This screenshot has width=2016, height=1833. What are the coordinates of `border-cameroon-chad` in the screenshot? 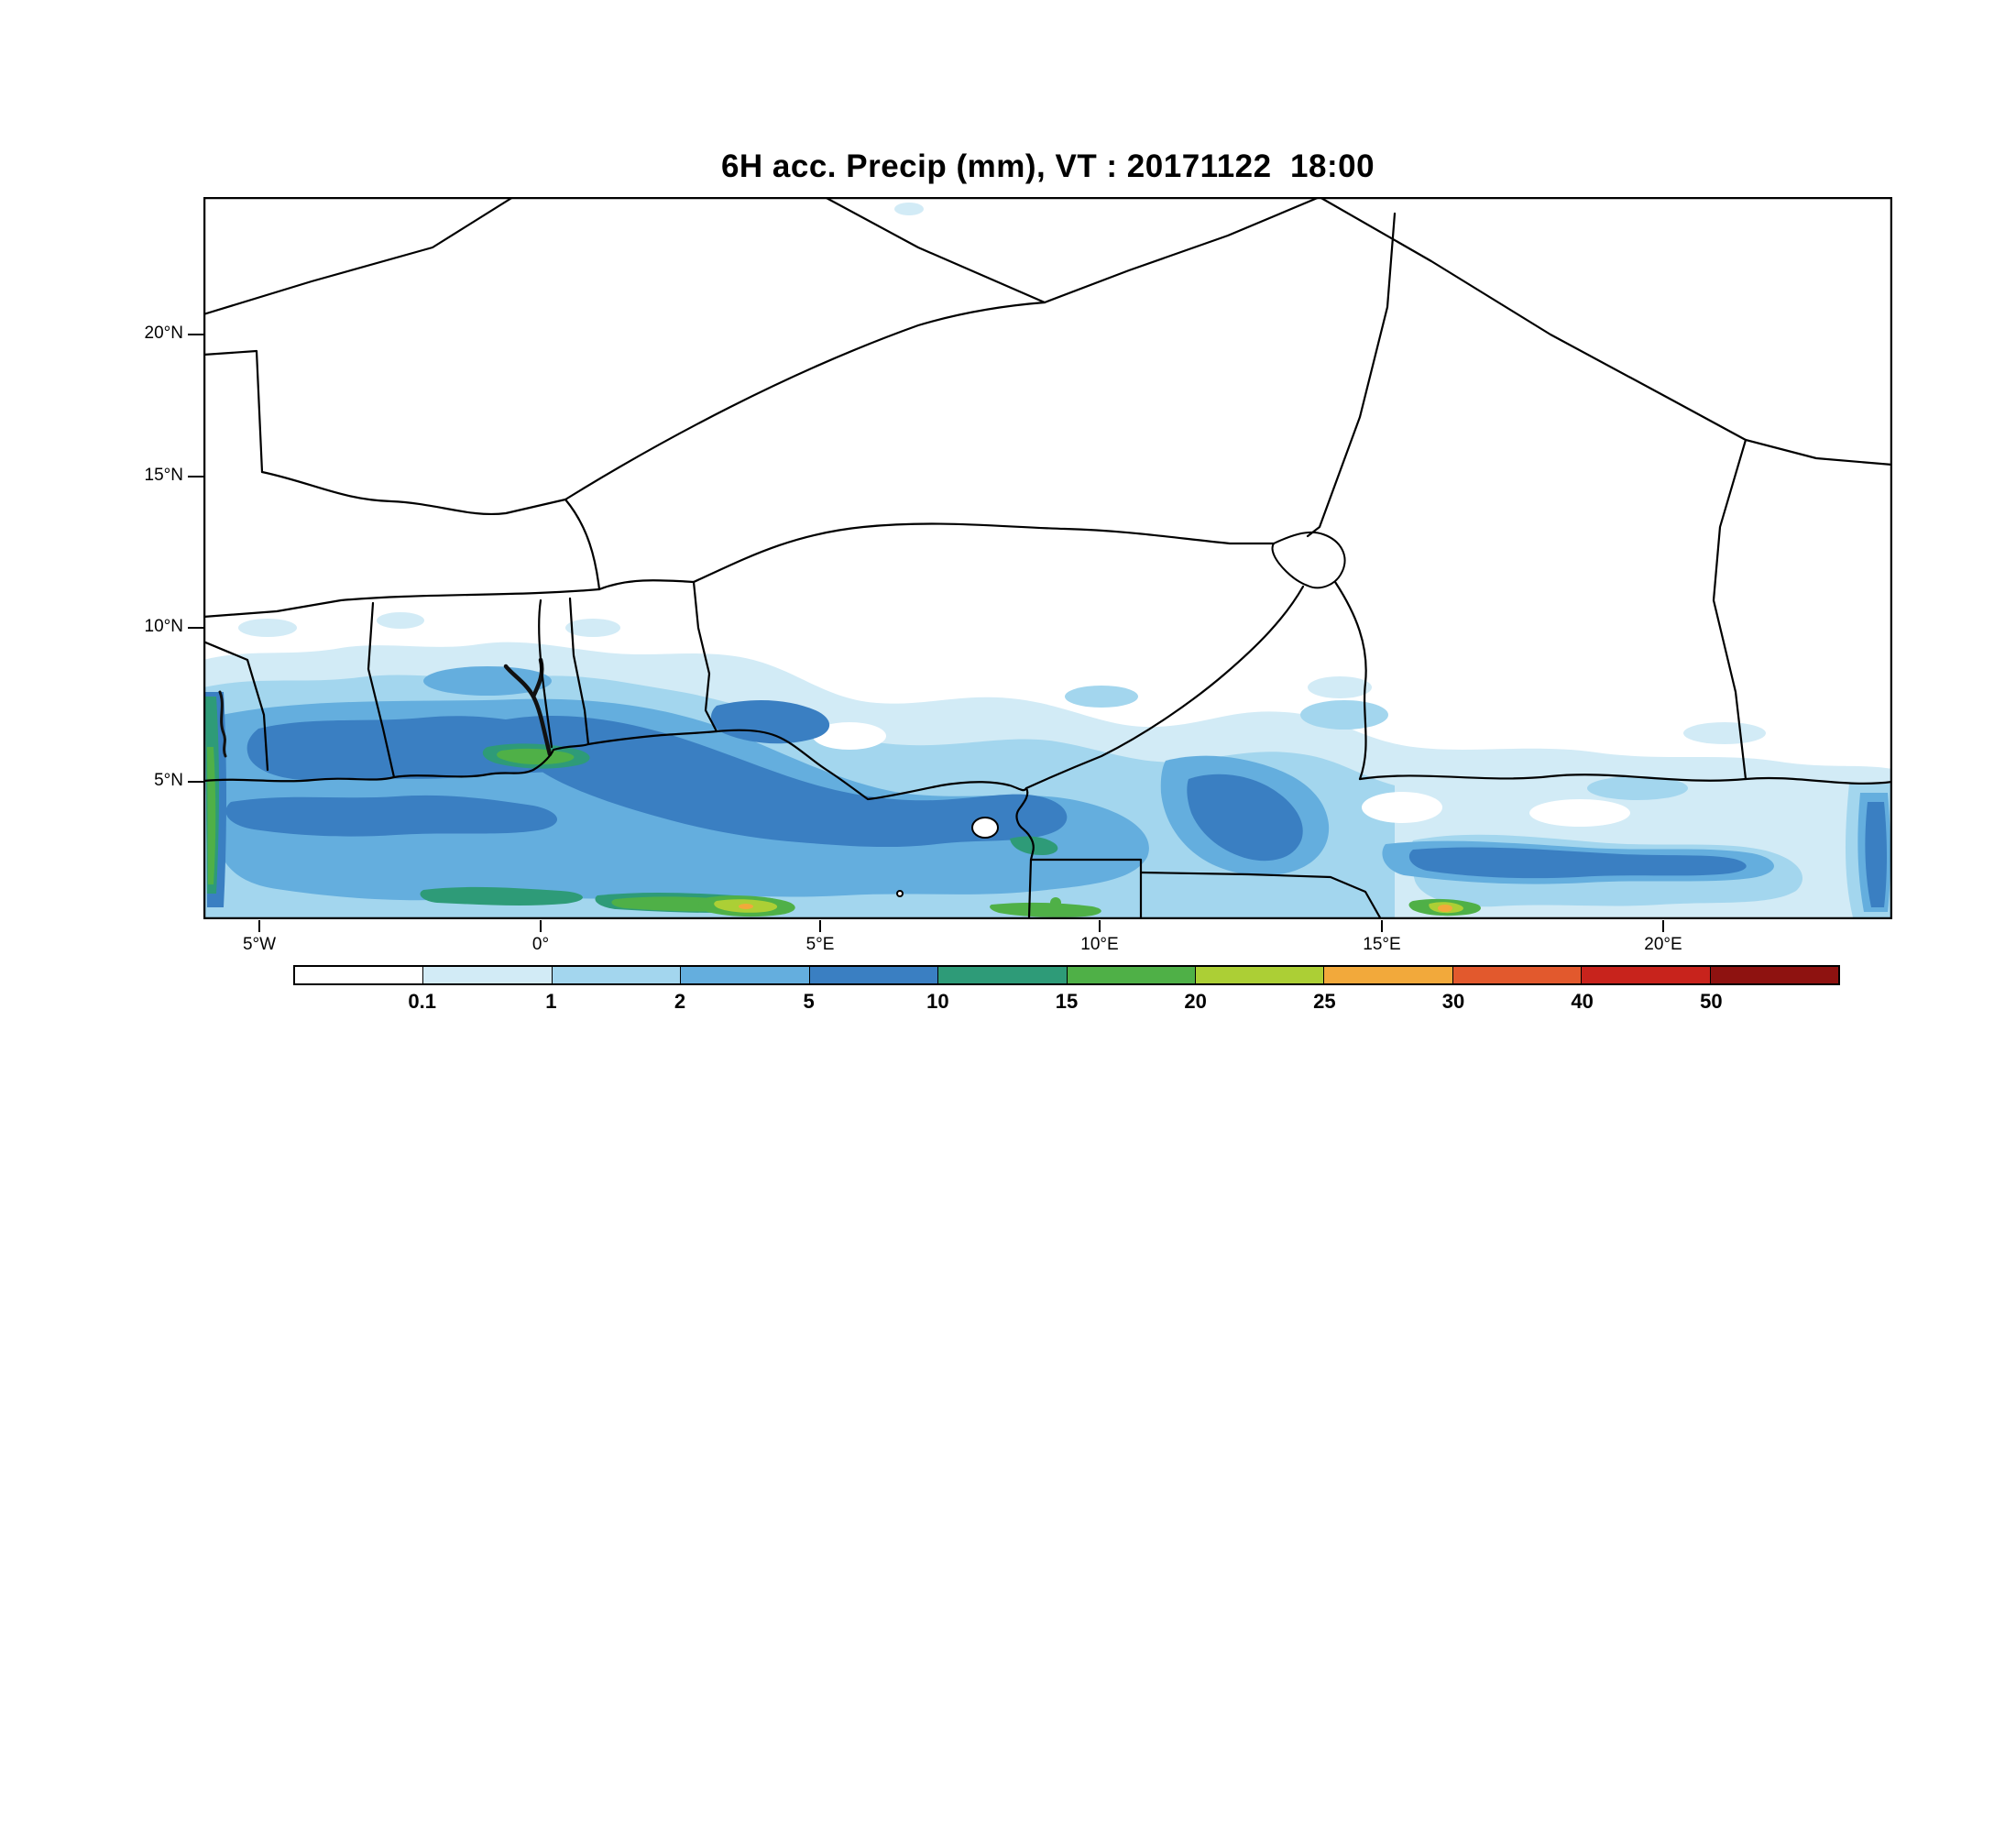 It's located at (1350, 680).